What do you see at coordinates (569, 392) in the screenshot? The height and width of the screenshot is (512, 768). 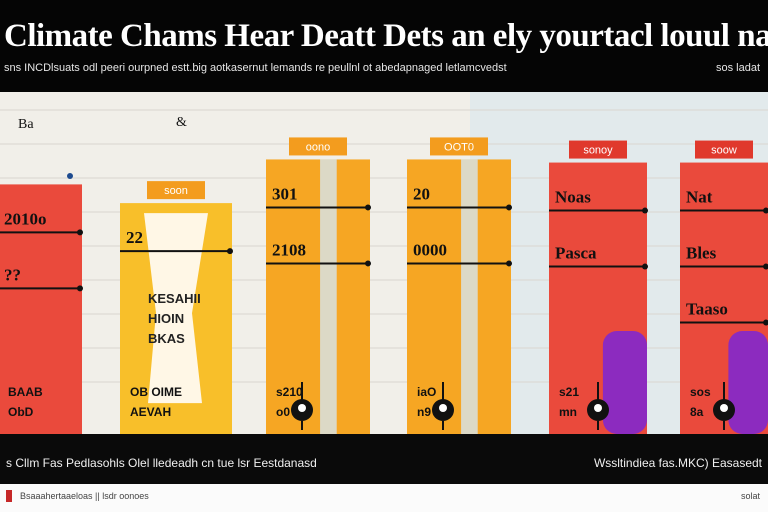 I see `bottom-label: s21` at bounding box center [569, 392].